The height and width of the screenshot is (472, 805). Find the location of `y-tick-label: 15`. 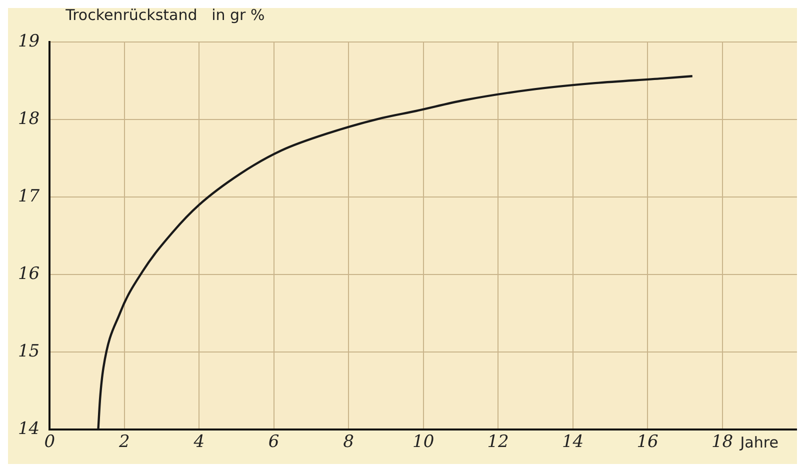

y-tick-label: 15 is located at coordinates (29, 352).